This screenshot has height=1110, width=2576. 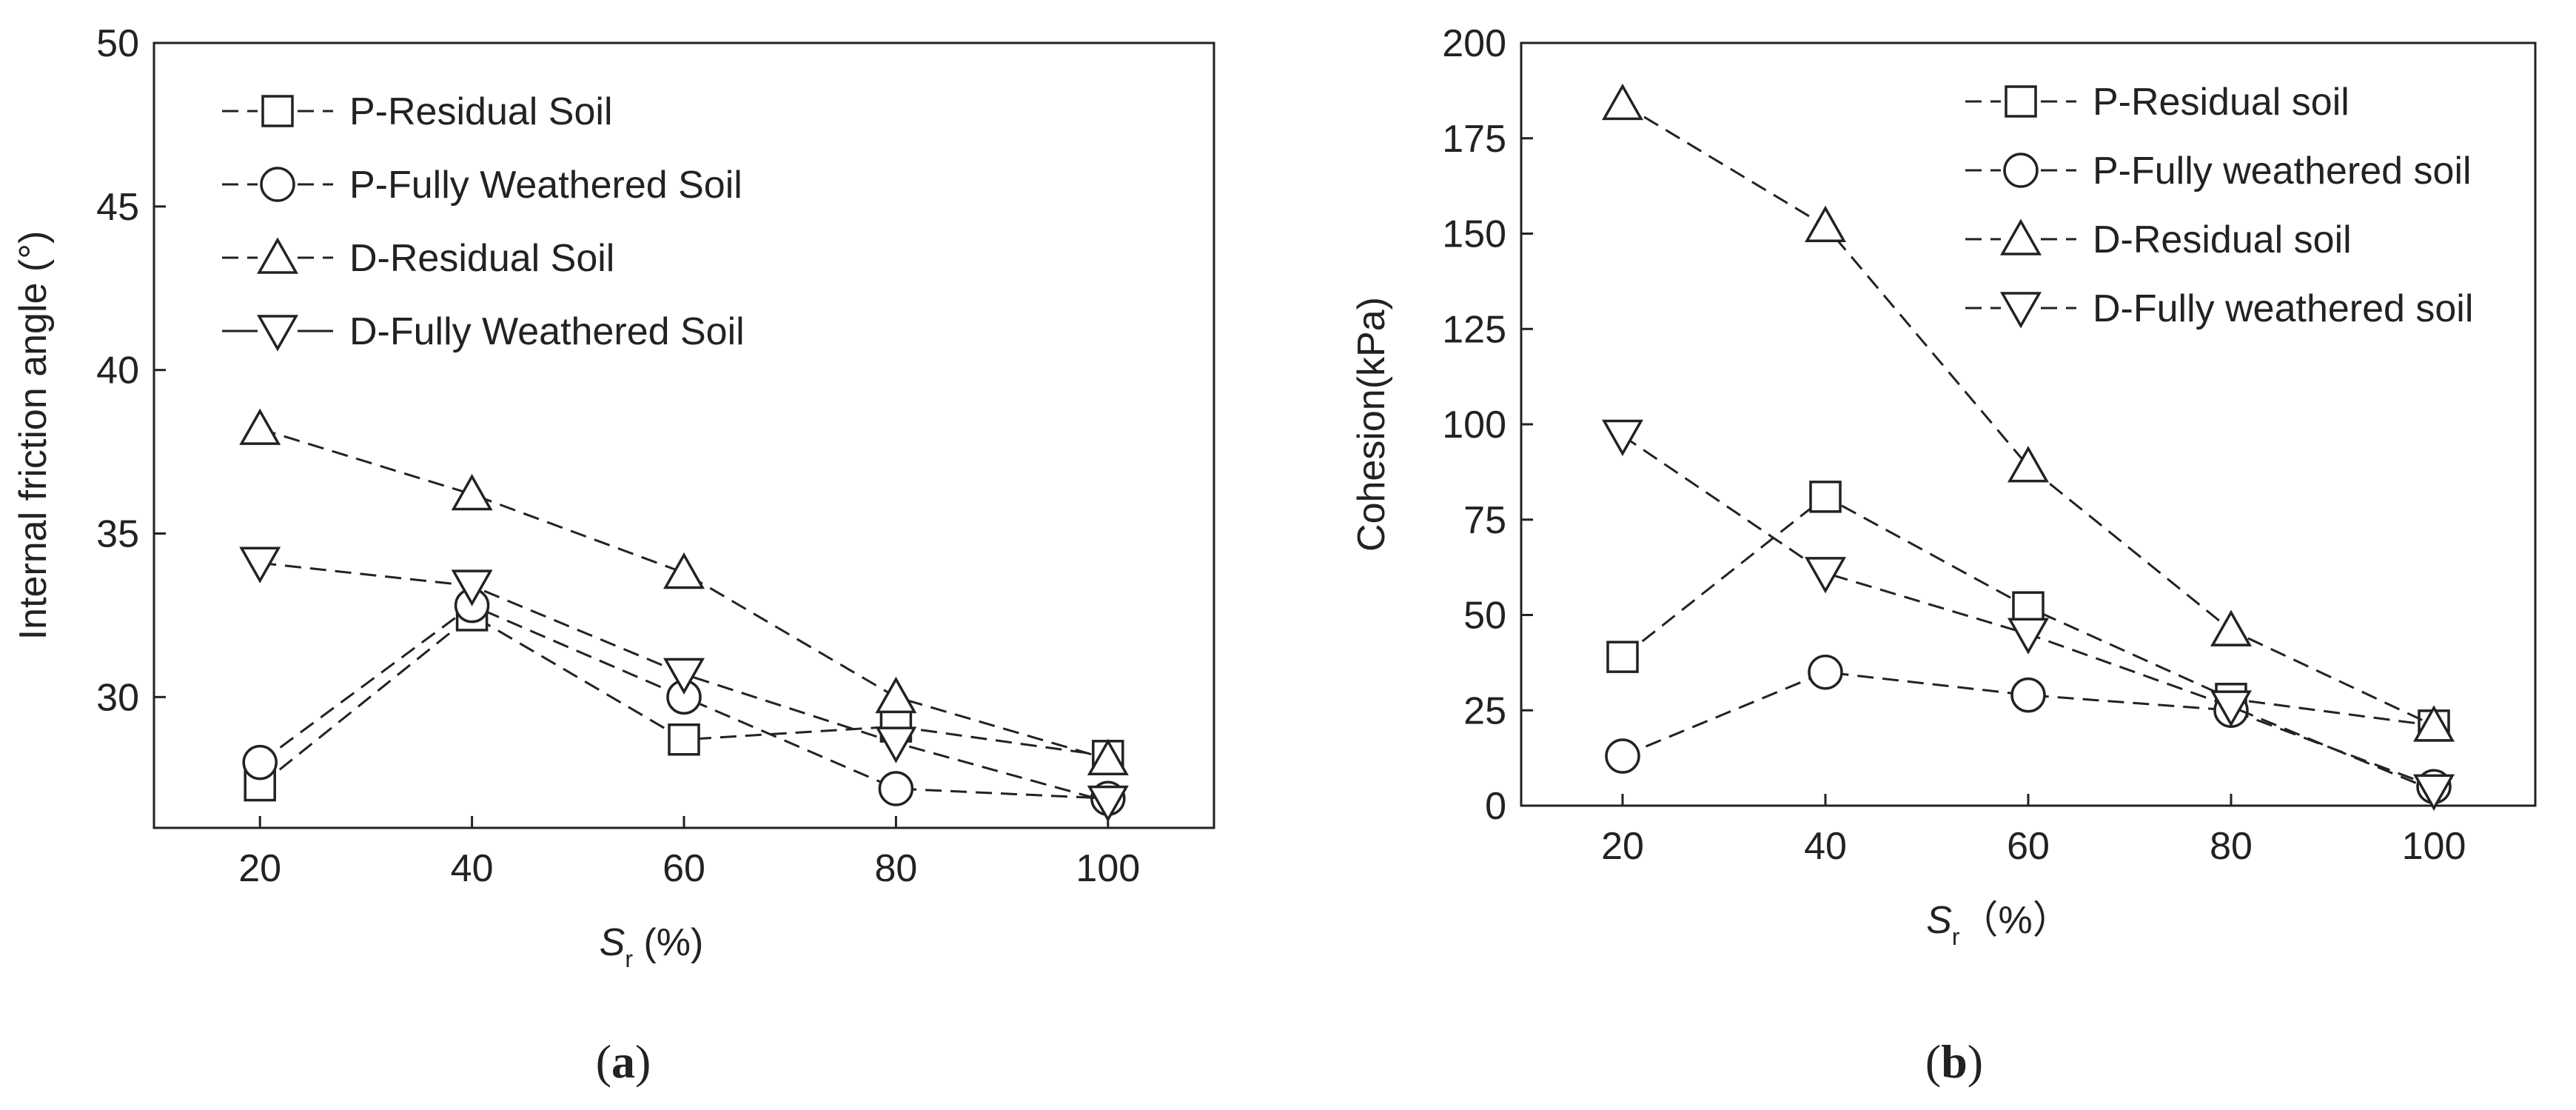 What do you see at coordinates (2282, 171) in the screenshot?
I see `legend-label-b-1: P-Fully weathered soil` at bounding box center [2282, 171].